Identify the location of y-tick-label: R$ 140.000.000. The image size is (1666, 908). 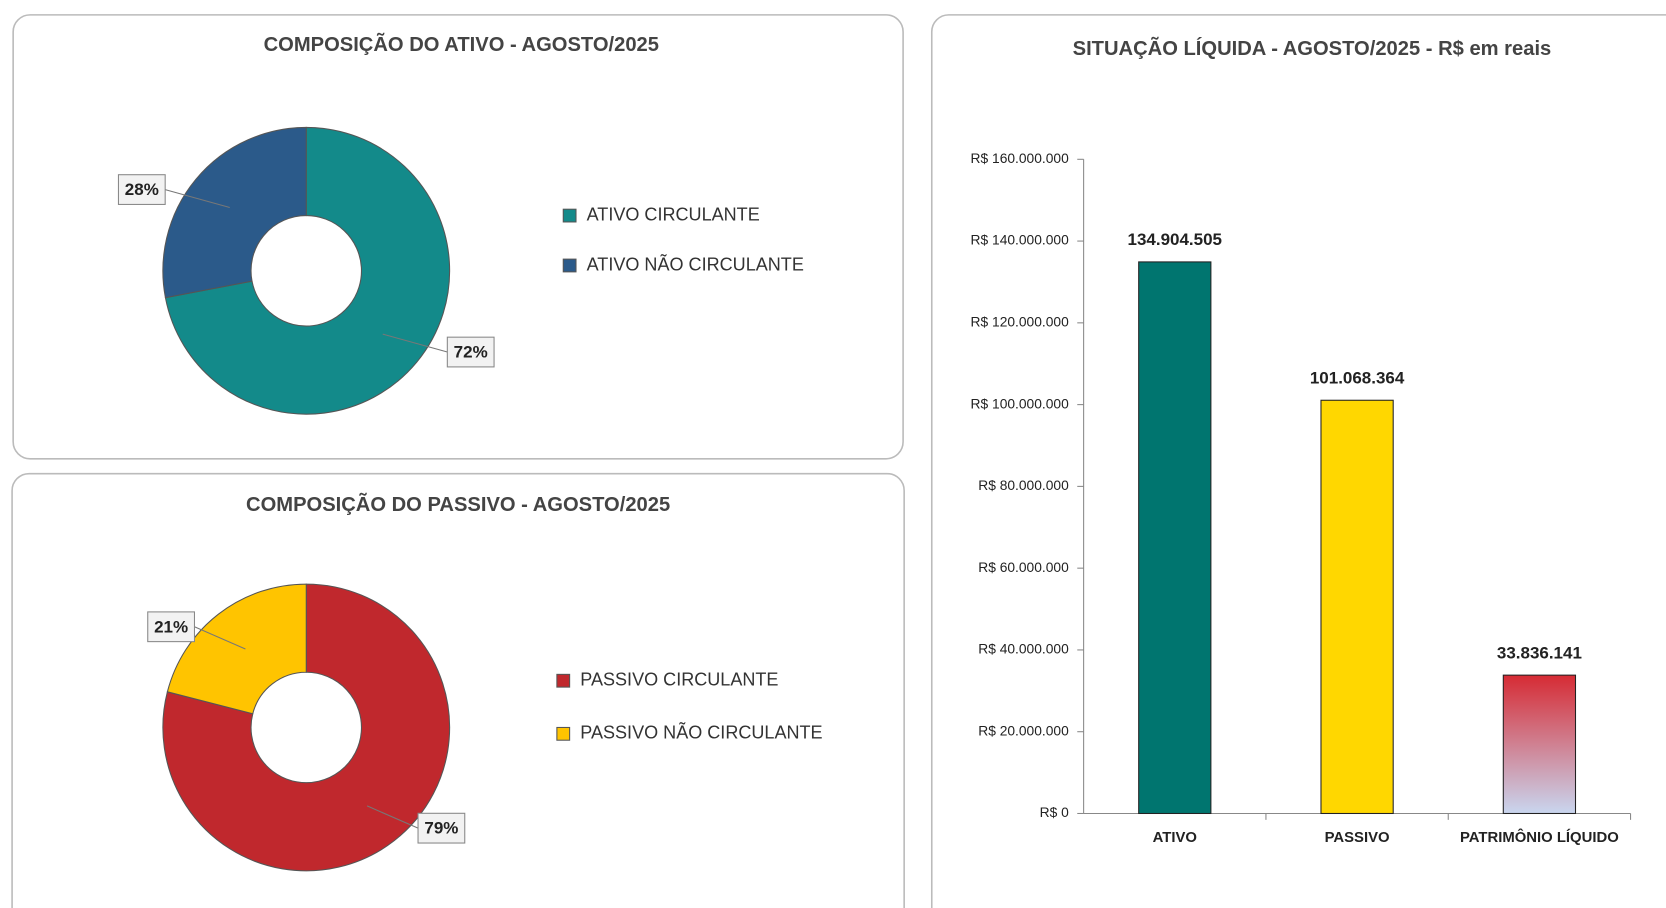
(1020, 240).